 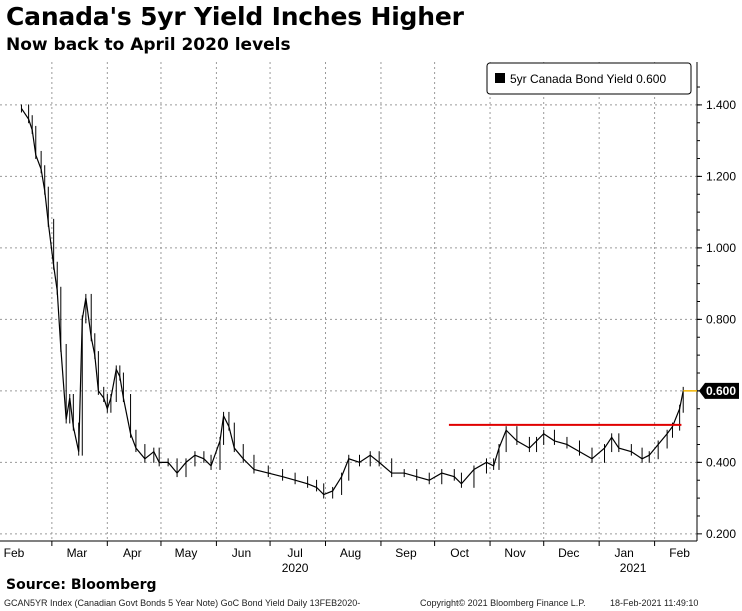 What do you see at coordinates (721, 248) in the screenshot?
I see `y-tick-label: 1.000` at bounding box center [721, 248].